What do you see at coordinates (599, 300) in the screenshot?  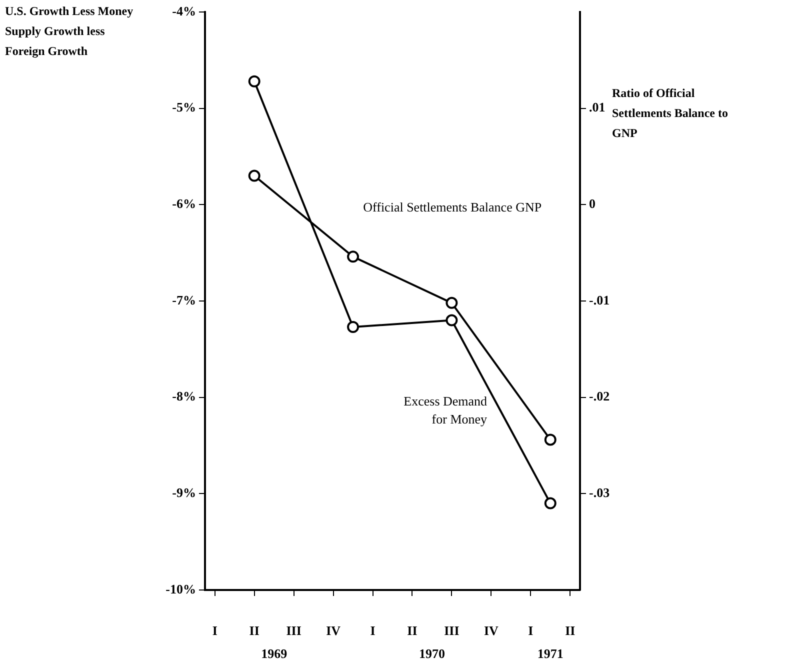 I see `y2-tick-label: -.01` at bounding box center [599, 300].